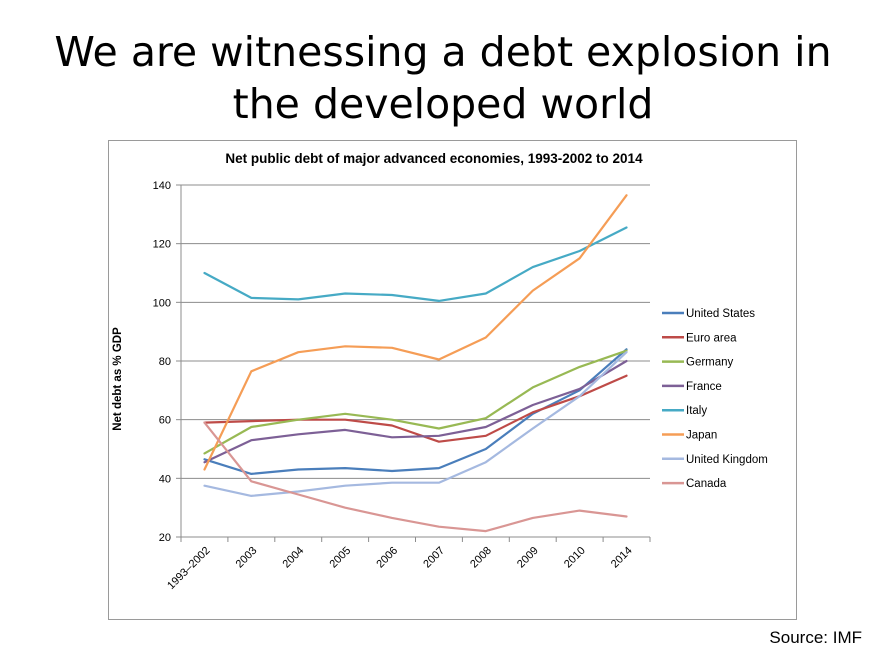 This screenshot has width=886, height=656. Describe the element at coordinates (575, 558) in the screenshot. I see `x-tick-label: 2010` at that location.